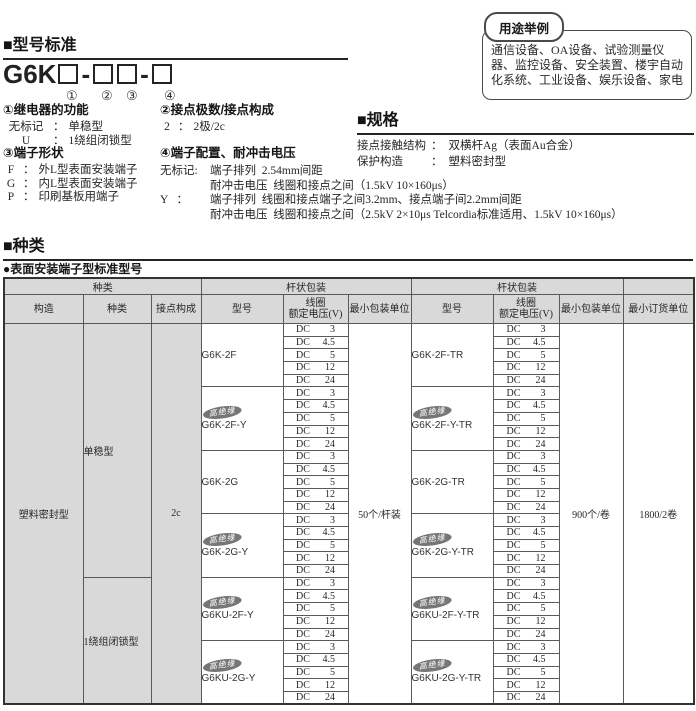 The image size is (696, 711). Describe the element at coordinates (72, 95) in the screenshot. I see `callout-1: ①` at that location.